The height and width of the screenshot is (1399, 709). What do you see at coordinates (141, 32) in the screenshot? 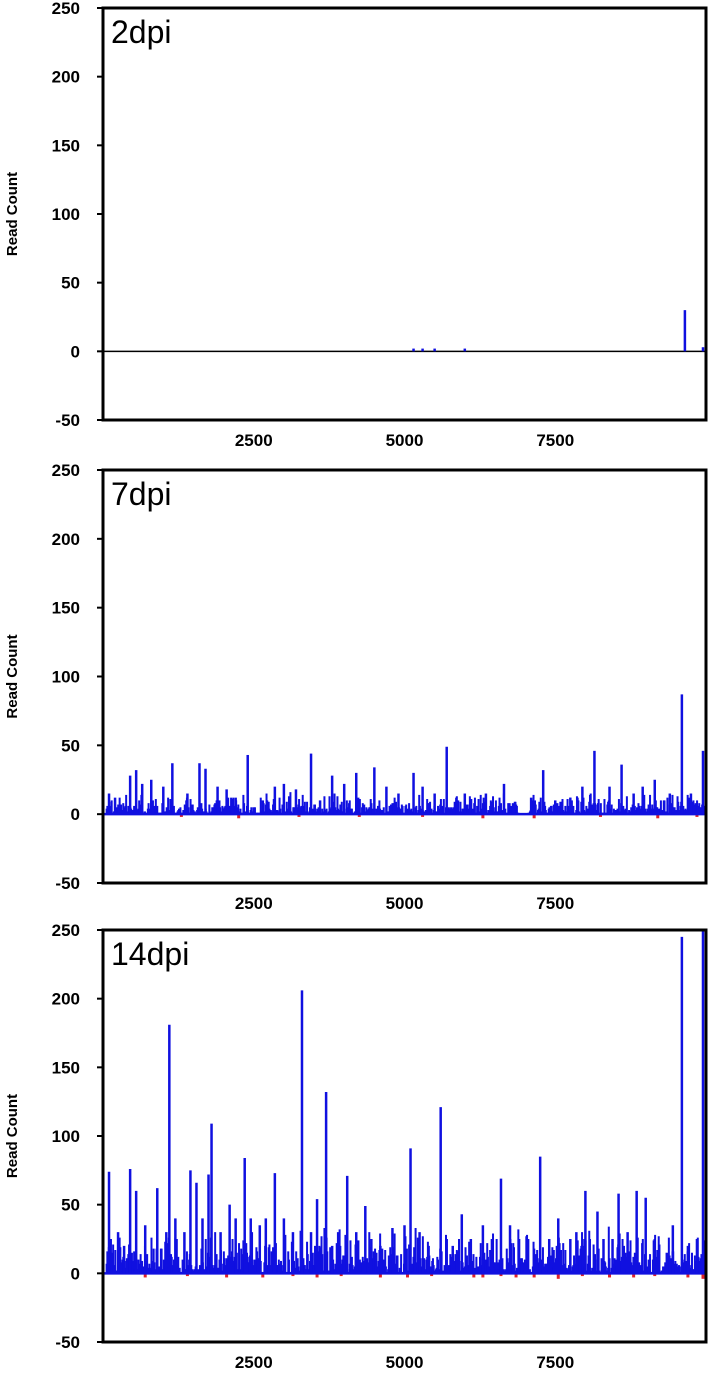
I see `panel-label: 2dpi` at bounding box center [141, 32].